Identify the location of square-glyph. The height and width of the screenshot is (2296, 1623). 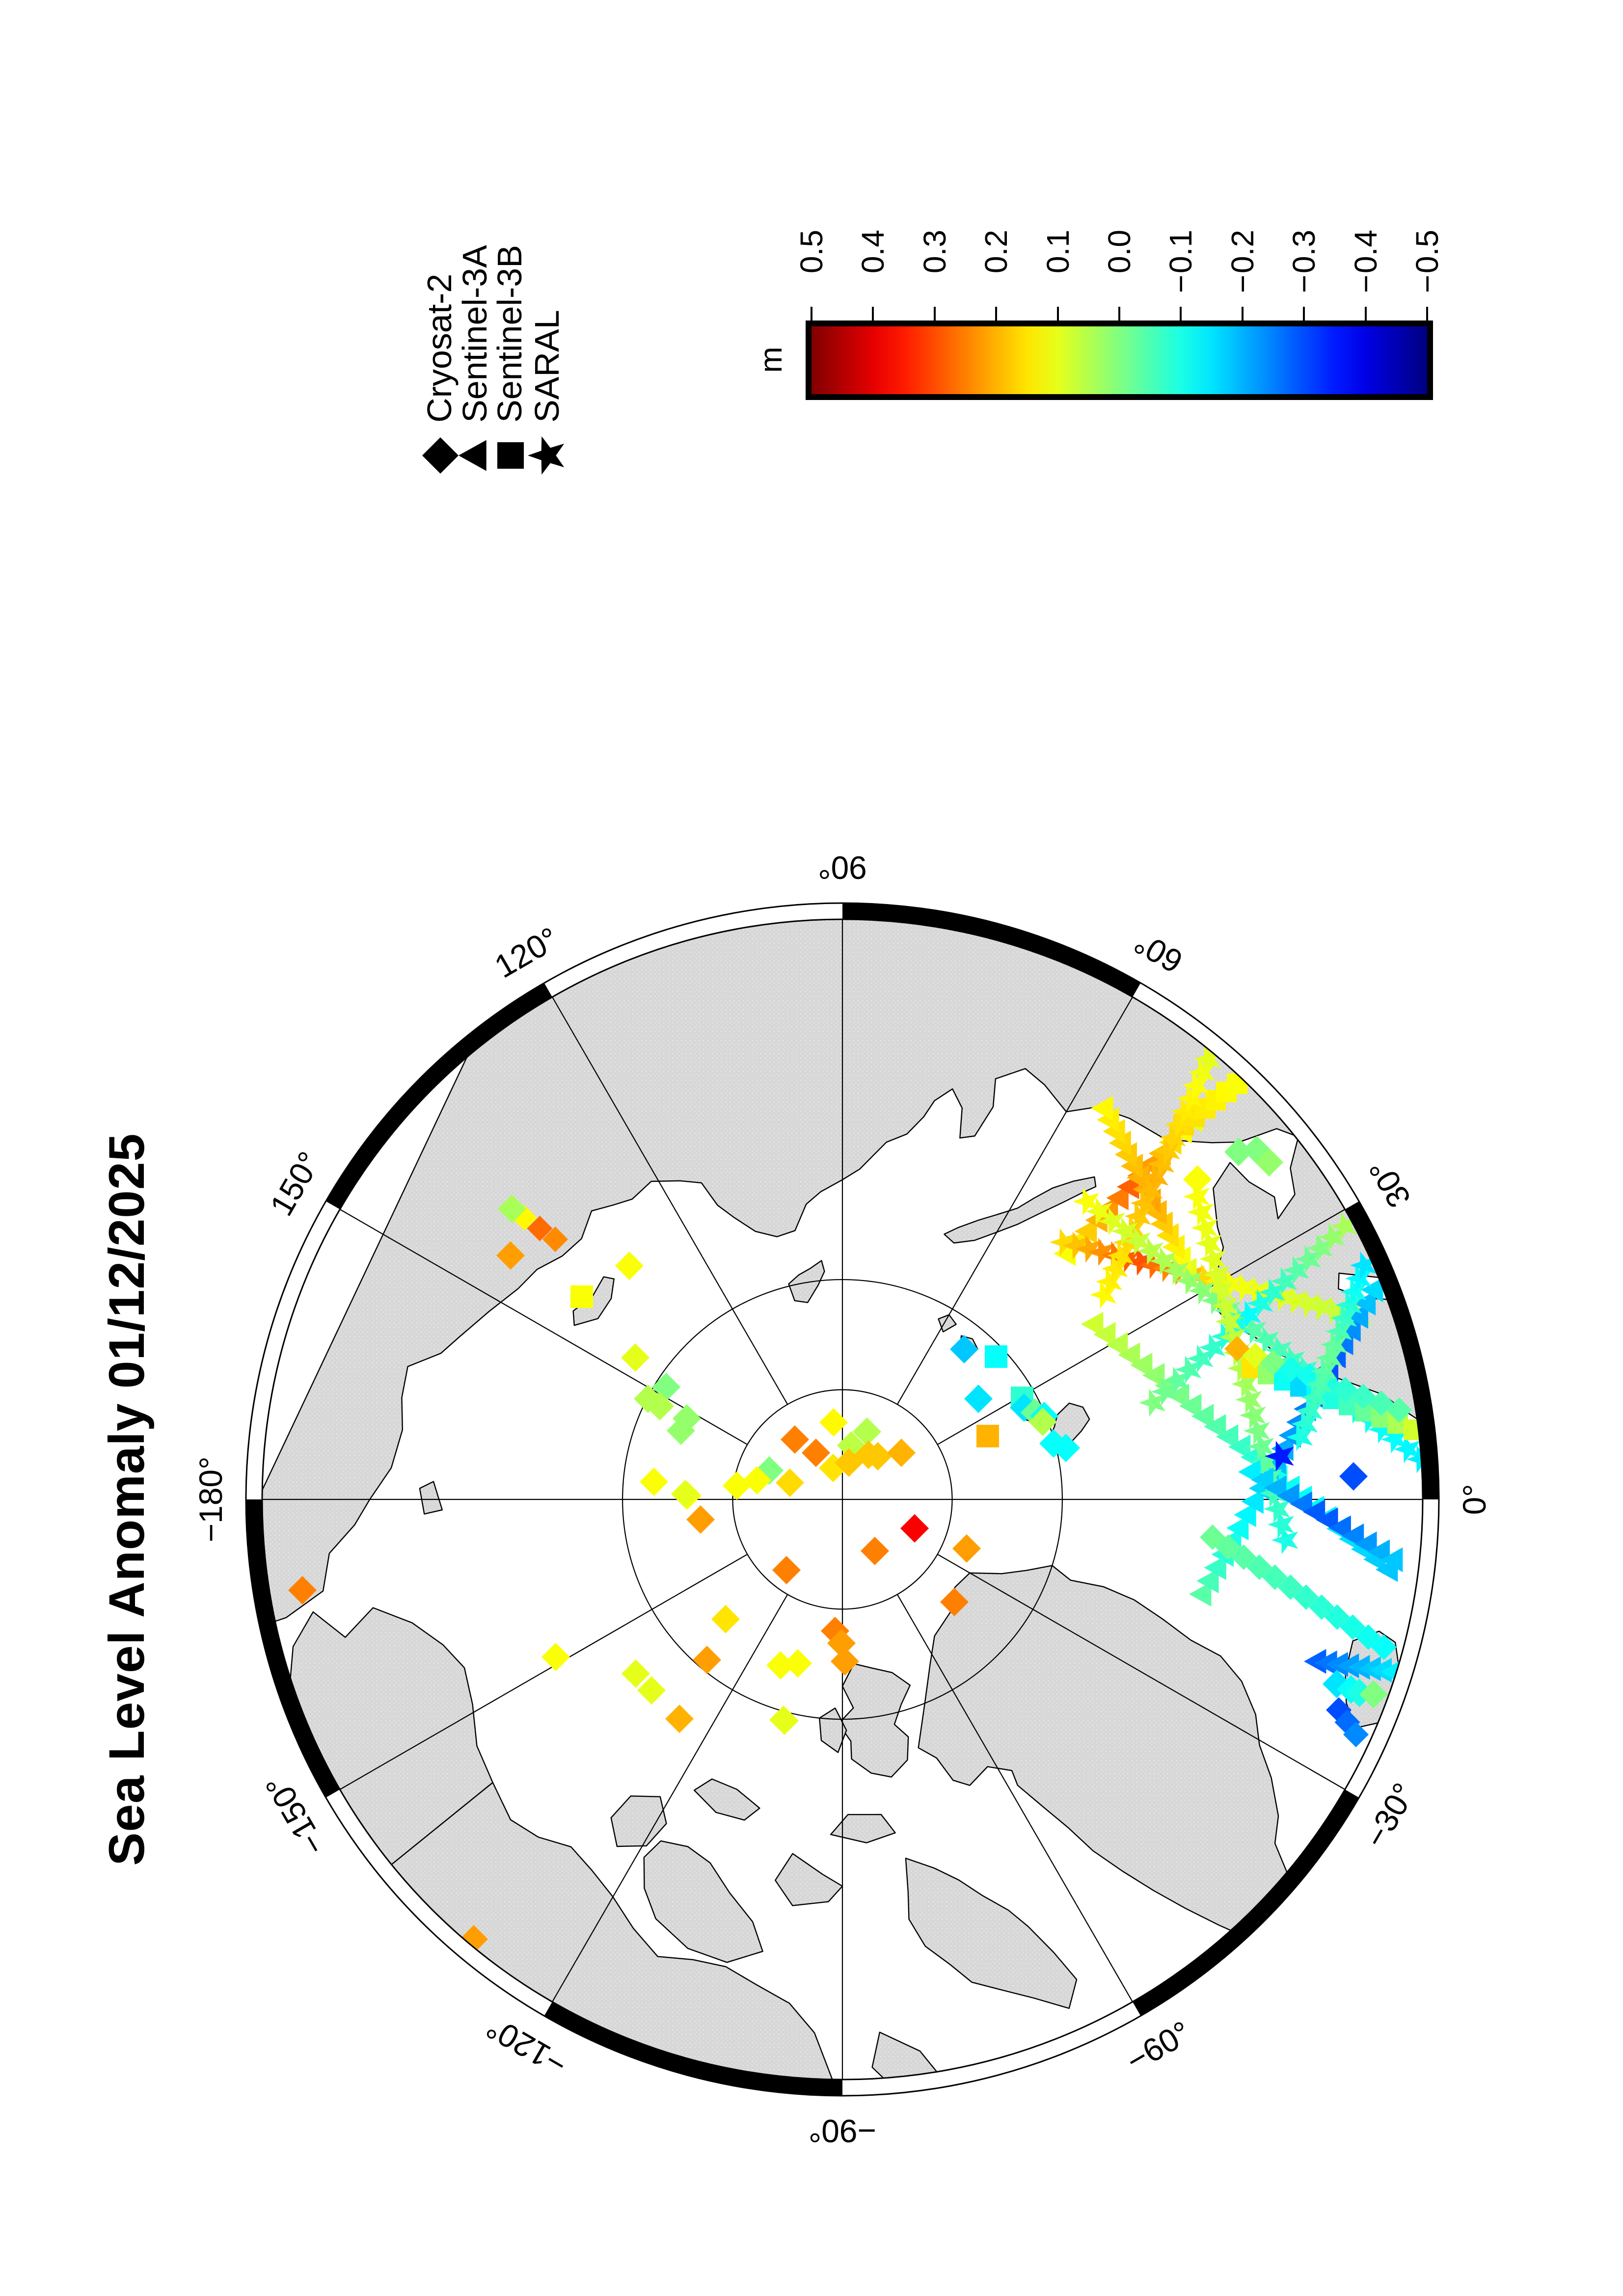
(510, 455).